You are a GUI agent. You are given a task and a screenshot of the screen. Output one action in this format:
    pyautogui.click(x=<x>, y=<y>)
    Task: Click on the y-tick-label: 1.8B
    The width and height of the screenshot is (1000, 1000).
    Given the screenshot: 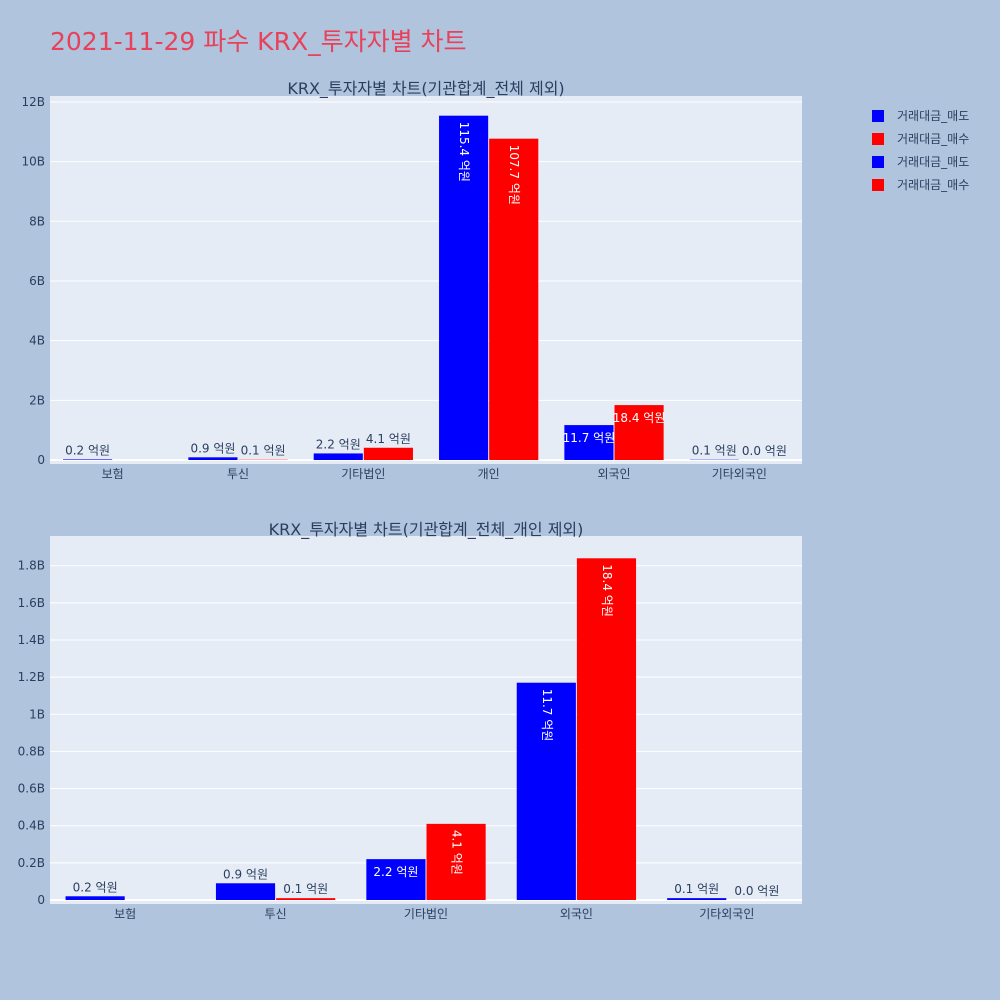 What is the action you would take?
    pyautogui.click(x=31, y=566)
    